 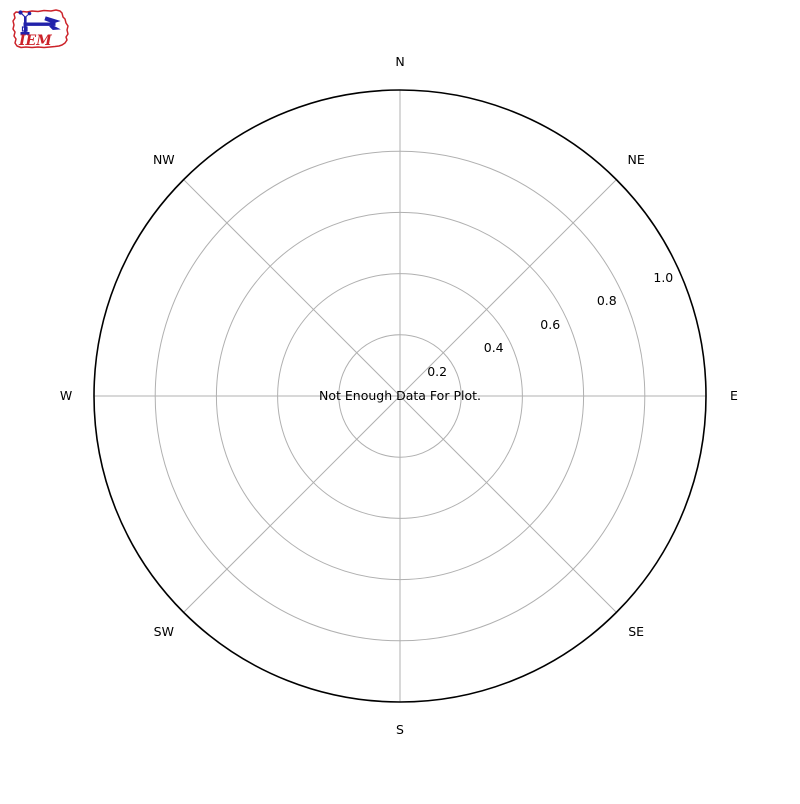 I want to click on radial-tick-label-0-6: 0.6, so click(x=550, y=324).